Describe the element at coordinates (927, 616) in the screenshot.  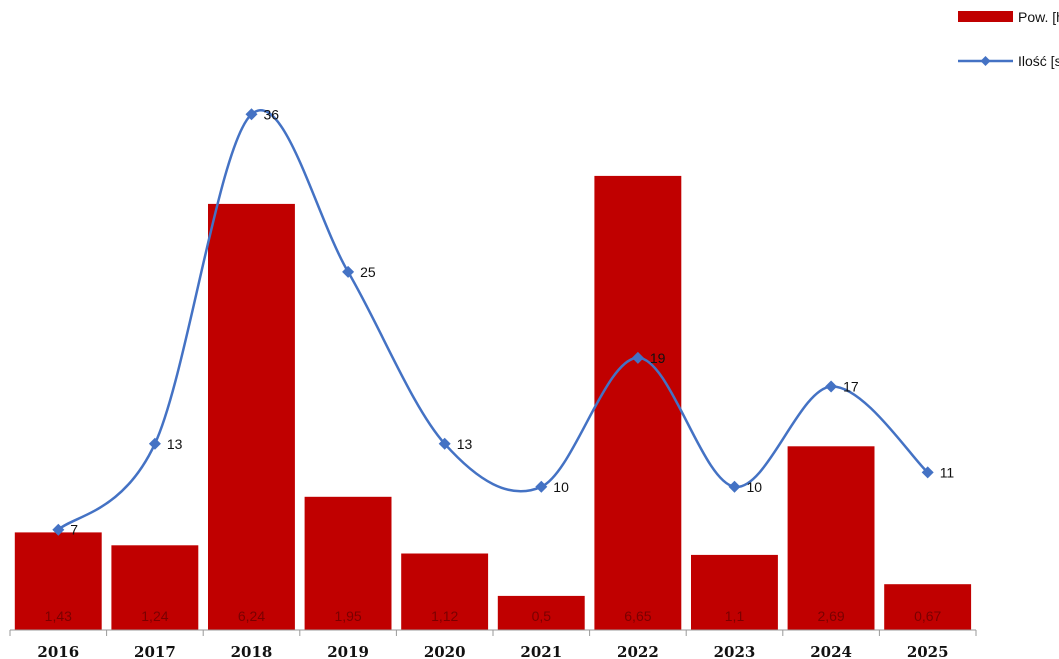
I see `bar-value-label-2025: 0,67` at that location.